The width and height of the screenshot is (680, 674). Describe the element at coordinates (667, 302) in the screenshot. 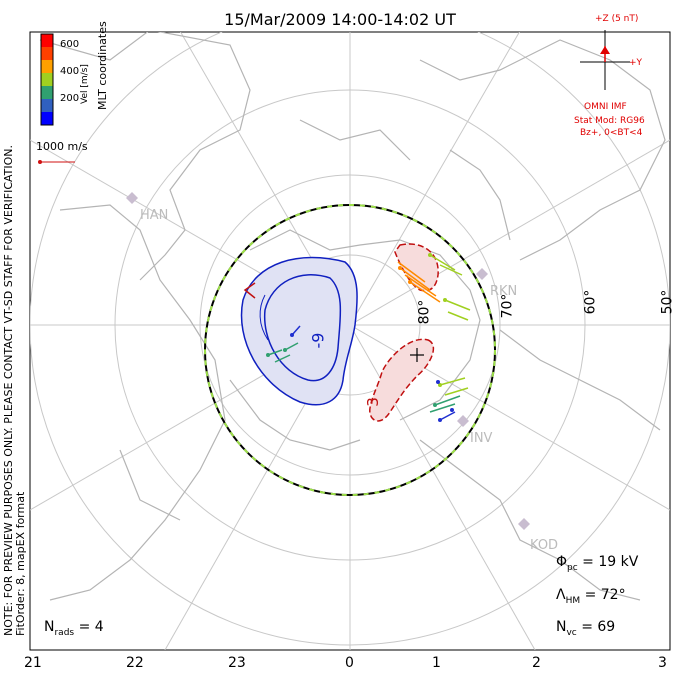

I see `lat-label-50: 50°` at that location.